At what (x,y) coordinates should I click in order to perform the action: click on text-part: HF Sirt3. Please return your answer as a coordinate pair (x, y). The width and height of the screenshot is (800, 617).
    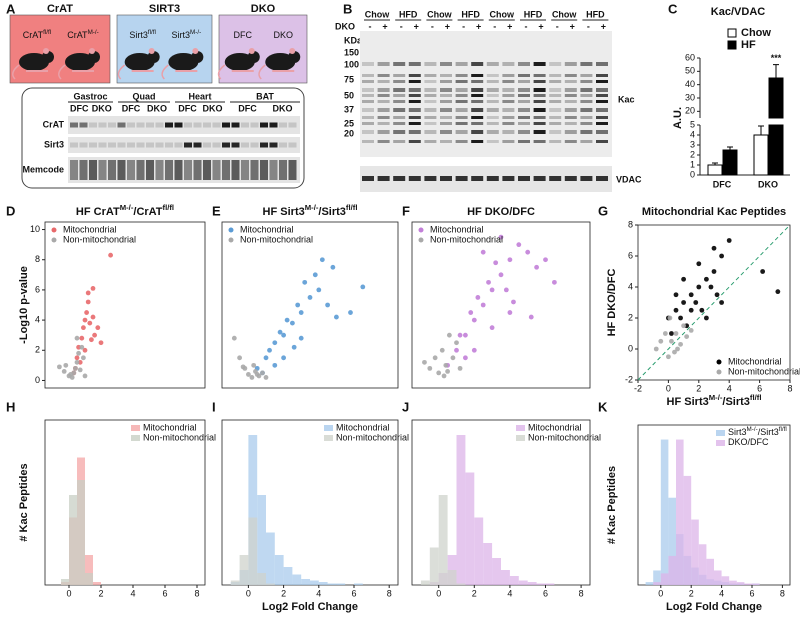
    Looking at the image, I should click on (284, 212).